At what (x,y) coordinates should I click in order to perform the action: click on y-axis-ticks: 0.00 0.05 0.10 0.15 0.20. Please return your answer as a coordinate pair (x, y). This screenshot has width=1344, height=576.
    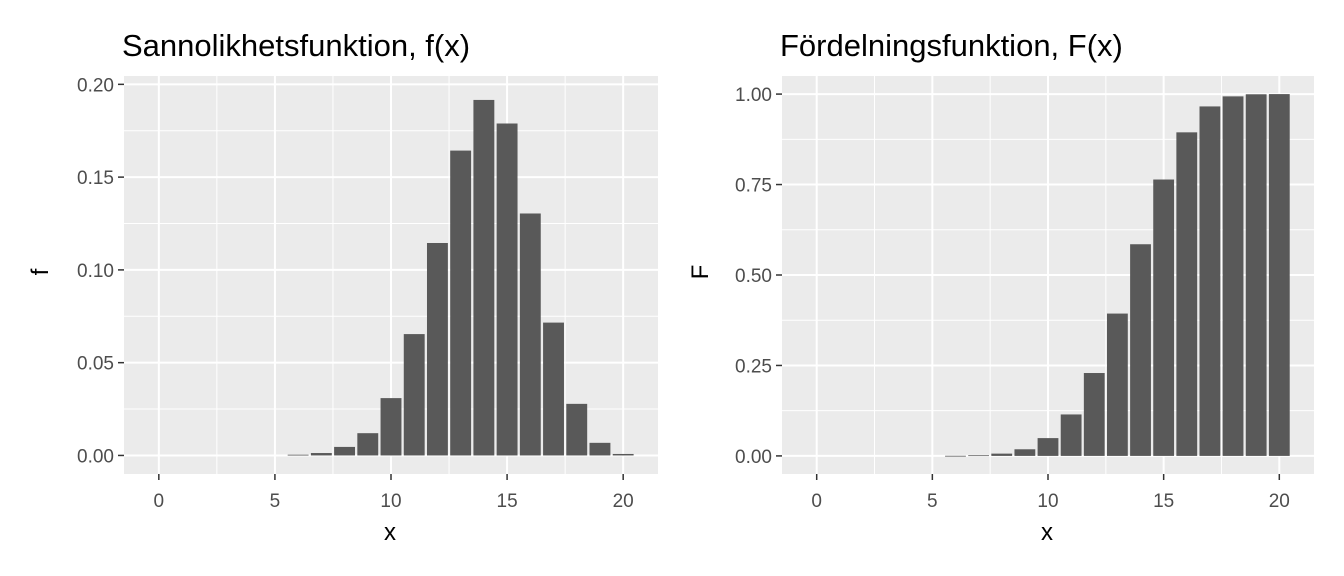
    Looking at the image, I should click on (100, 271).